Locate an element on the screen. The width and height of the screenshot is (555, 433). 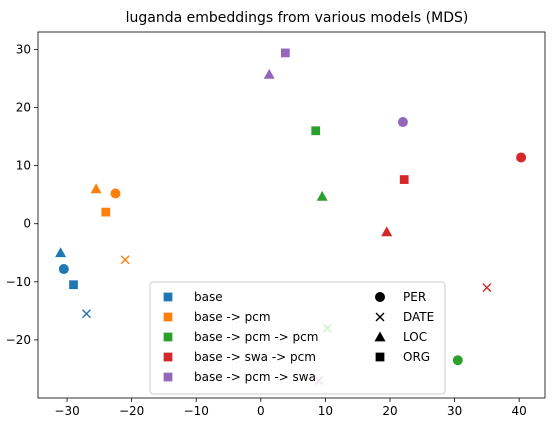
data-point-1-date-stroke-b is located at coordinates (125, 260).